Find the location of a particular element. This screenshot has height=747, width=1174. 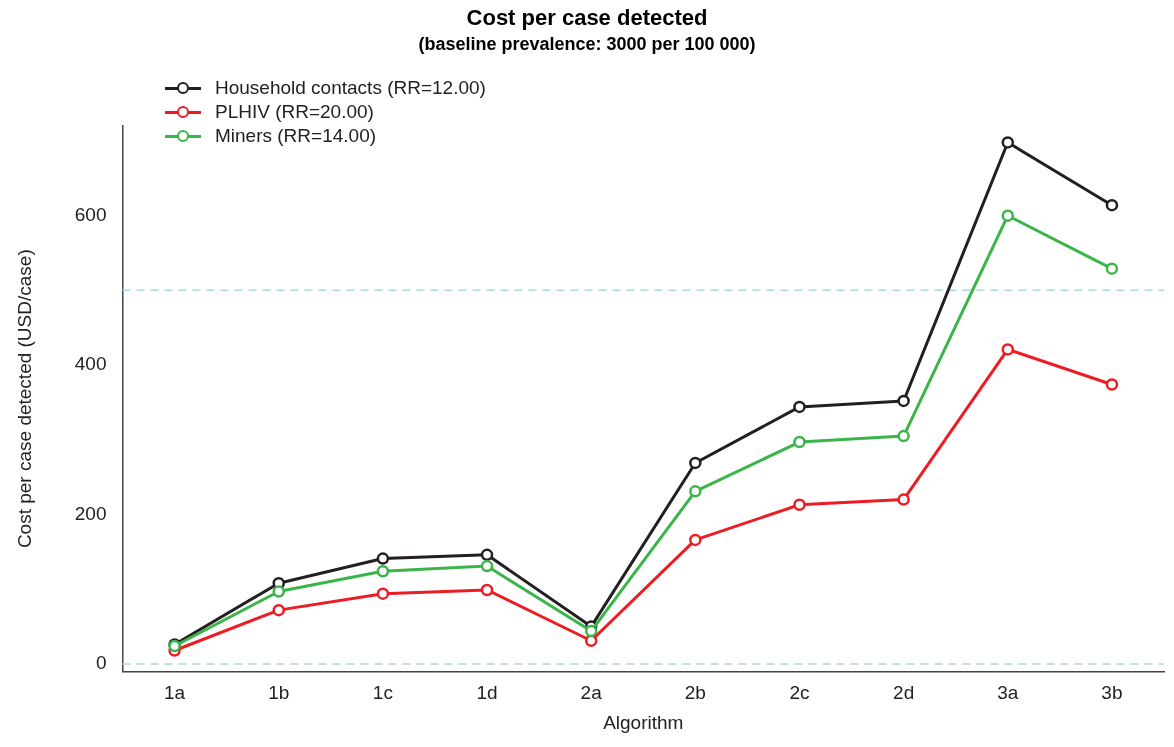

x-tick-label: 1b is located at coordinates (279, 693).